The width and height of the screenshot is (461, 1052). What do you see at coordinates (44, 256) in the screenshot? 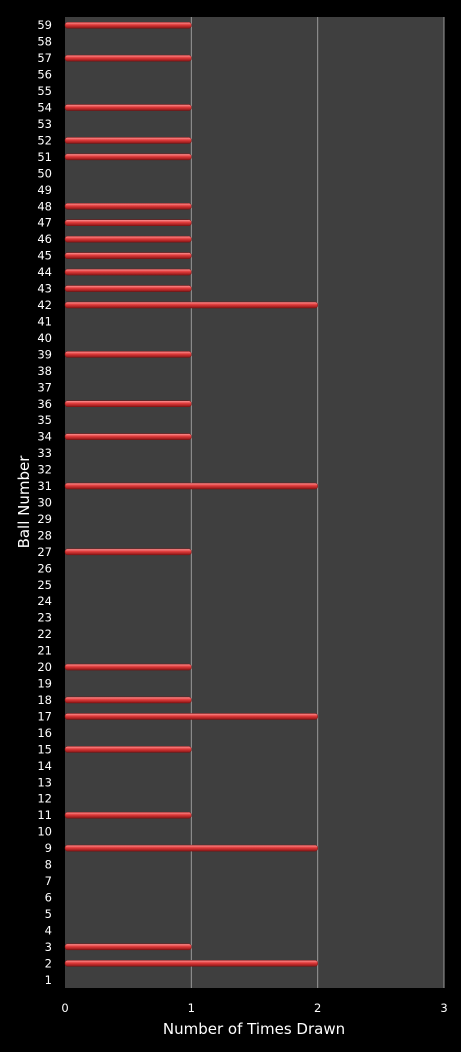
I see `y-tick-label: 45` at bounding box center [44, 256].